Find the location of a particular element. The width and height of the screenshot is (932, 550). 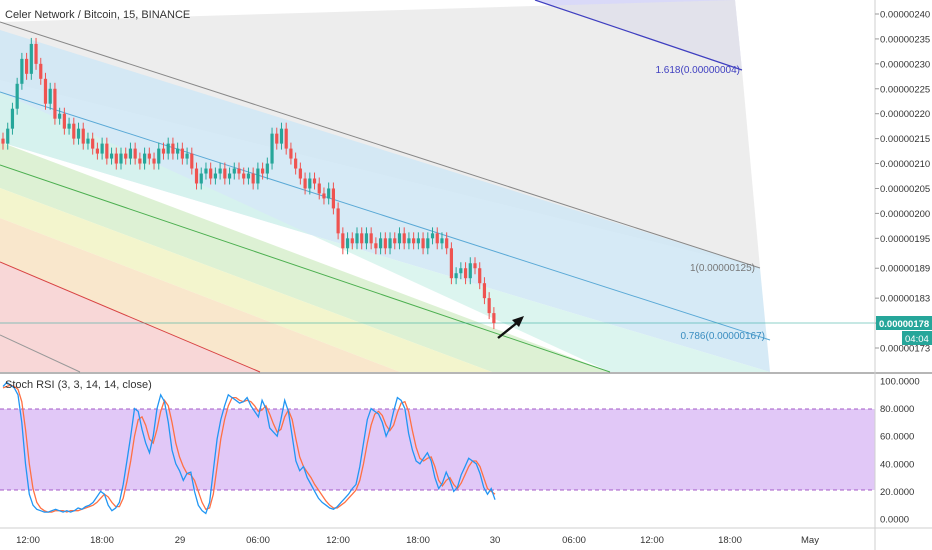

price-tick-label: 0.00000210 is located at coordinates (905, 164).